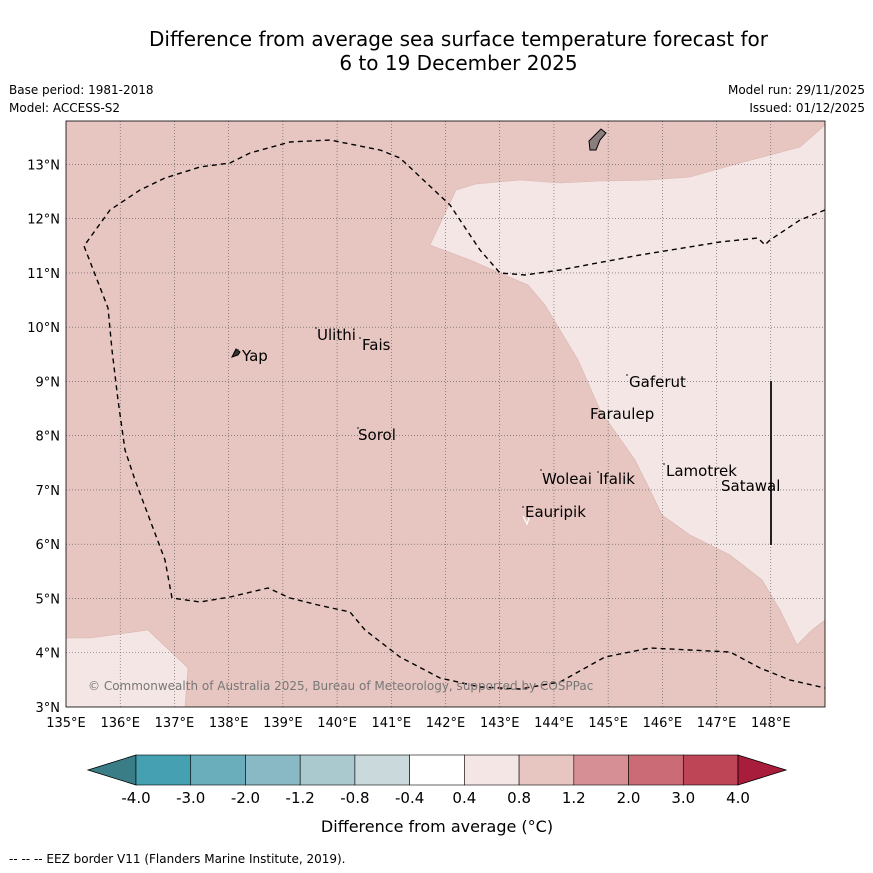 The image size is (873, 873). Describe the element at coordinates (446, 723) in the screenshot. I see `lon-tick-label: 142°E` at that location.